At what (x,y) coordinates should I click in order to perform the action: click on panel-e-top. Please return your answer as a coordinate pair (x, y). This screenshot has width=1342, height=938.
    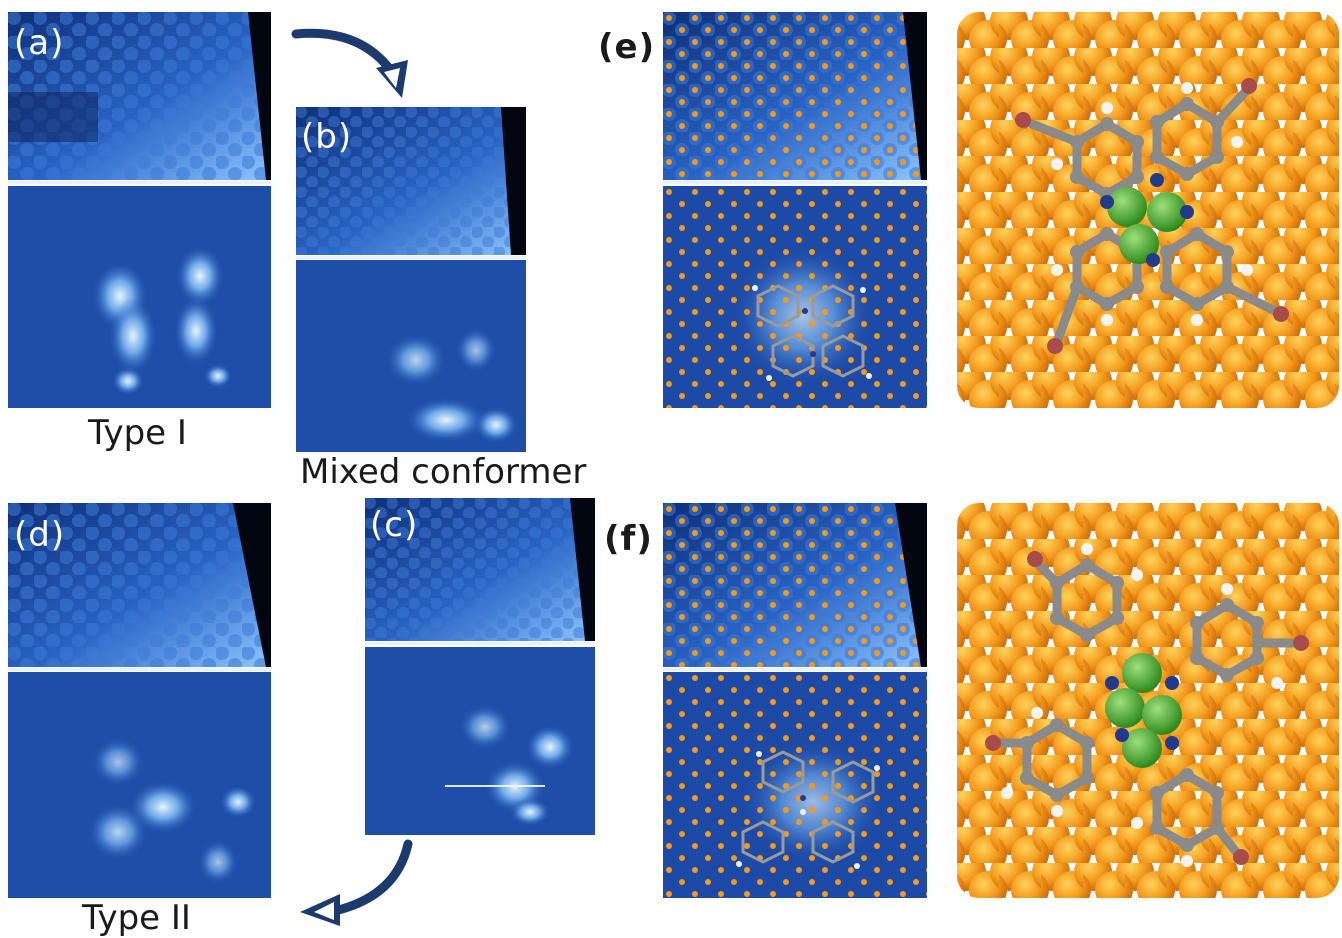
    Looking at the image, I should click on (795, 96).